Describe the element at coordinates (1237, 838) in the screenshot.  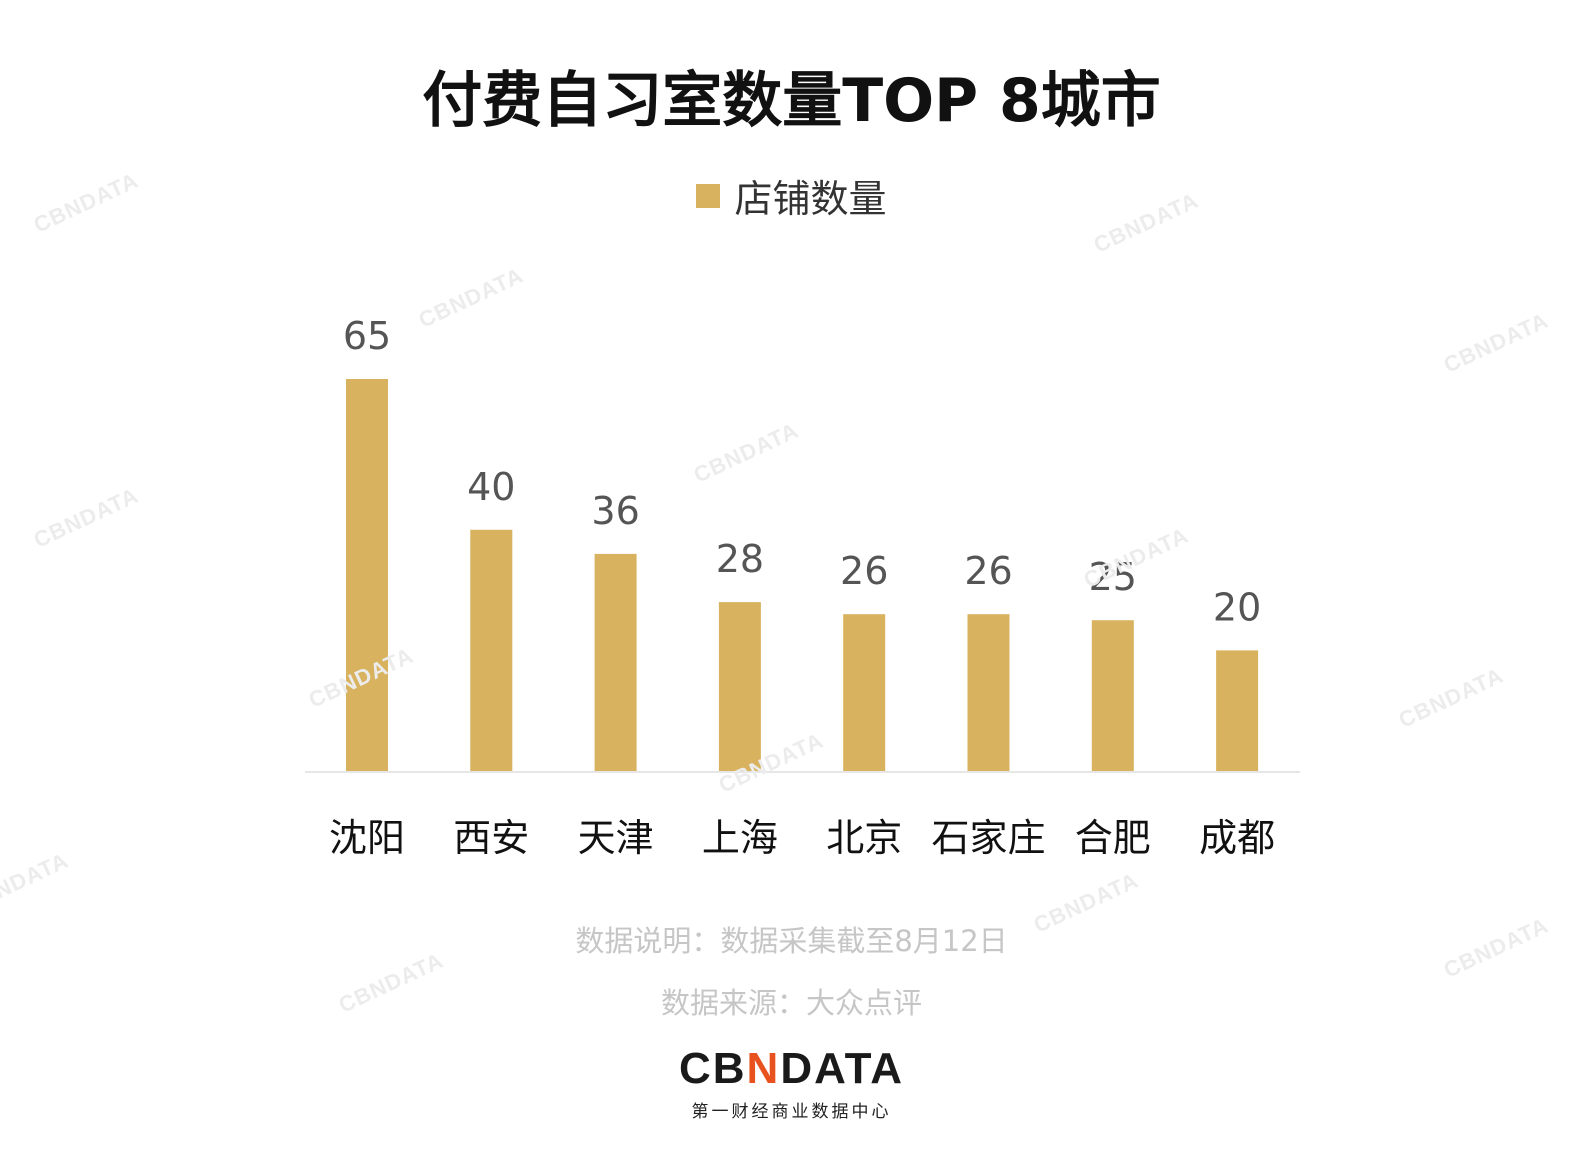
I see `category-label-7: 成都` at that location.